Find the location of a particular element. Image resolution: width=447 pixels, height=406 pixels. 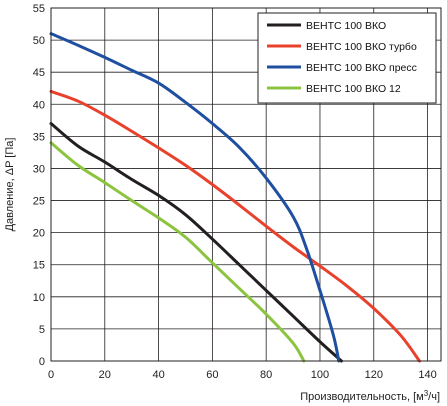

x-axis-title: Производительность, [м3/ч] is located at coordinates (370, 396).